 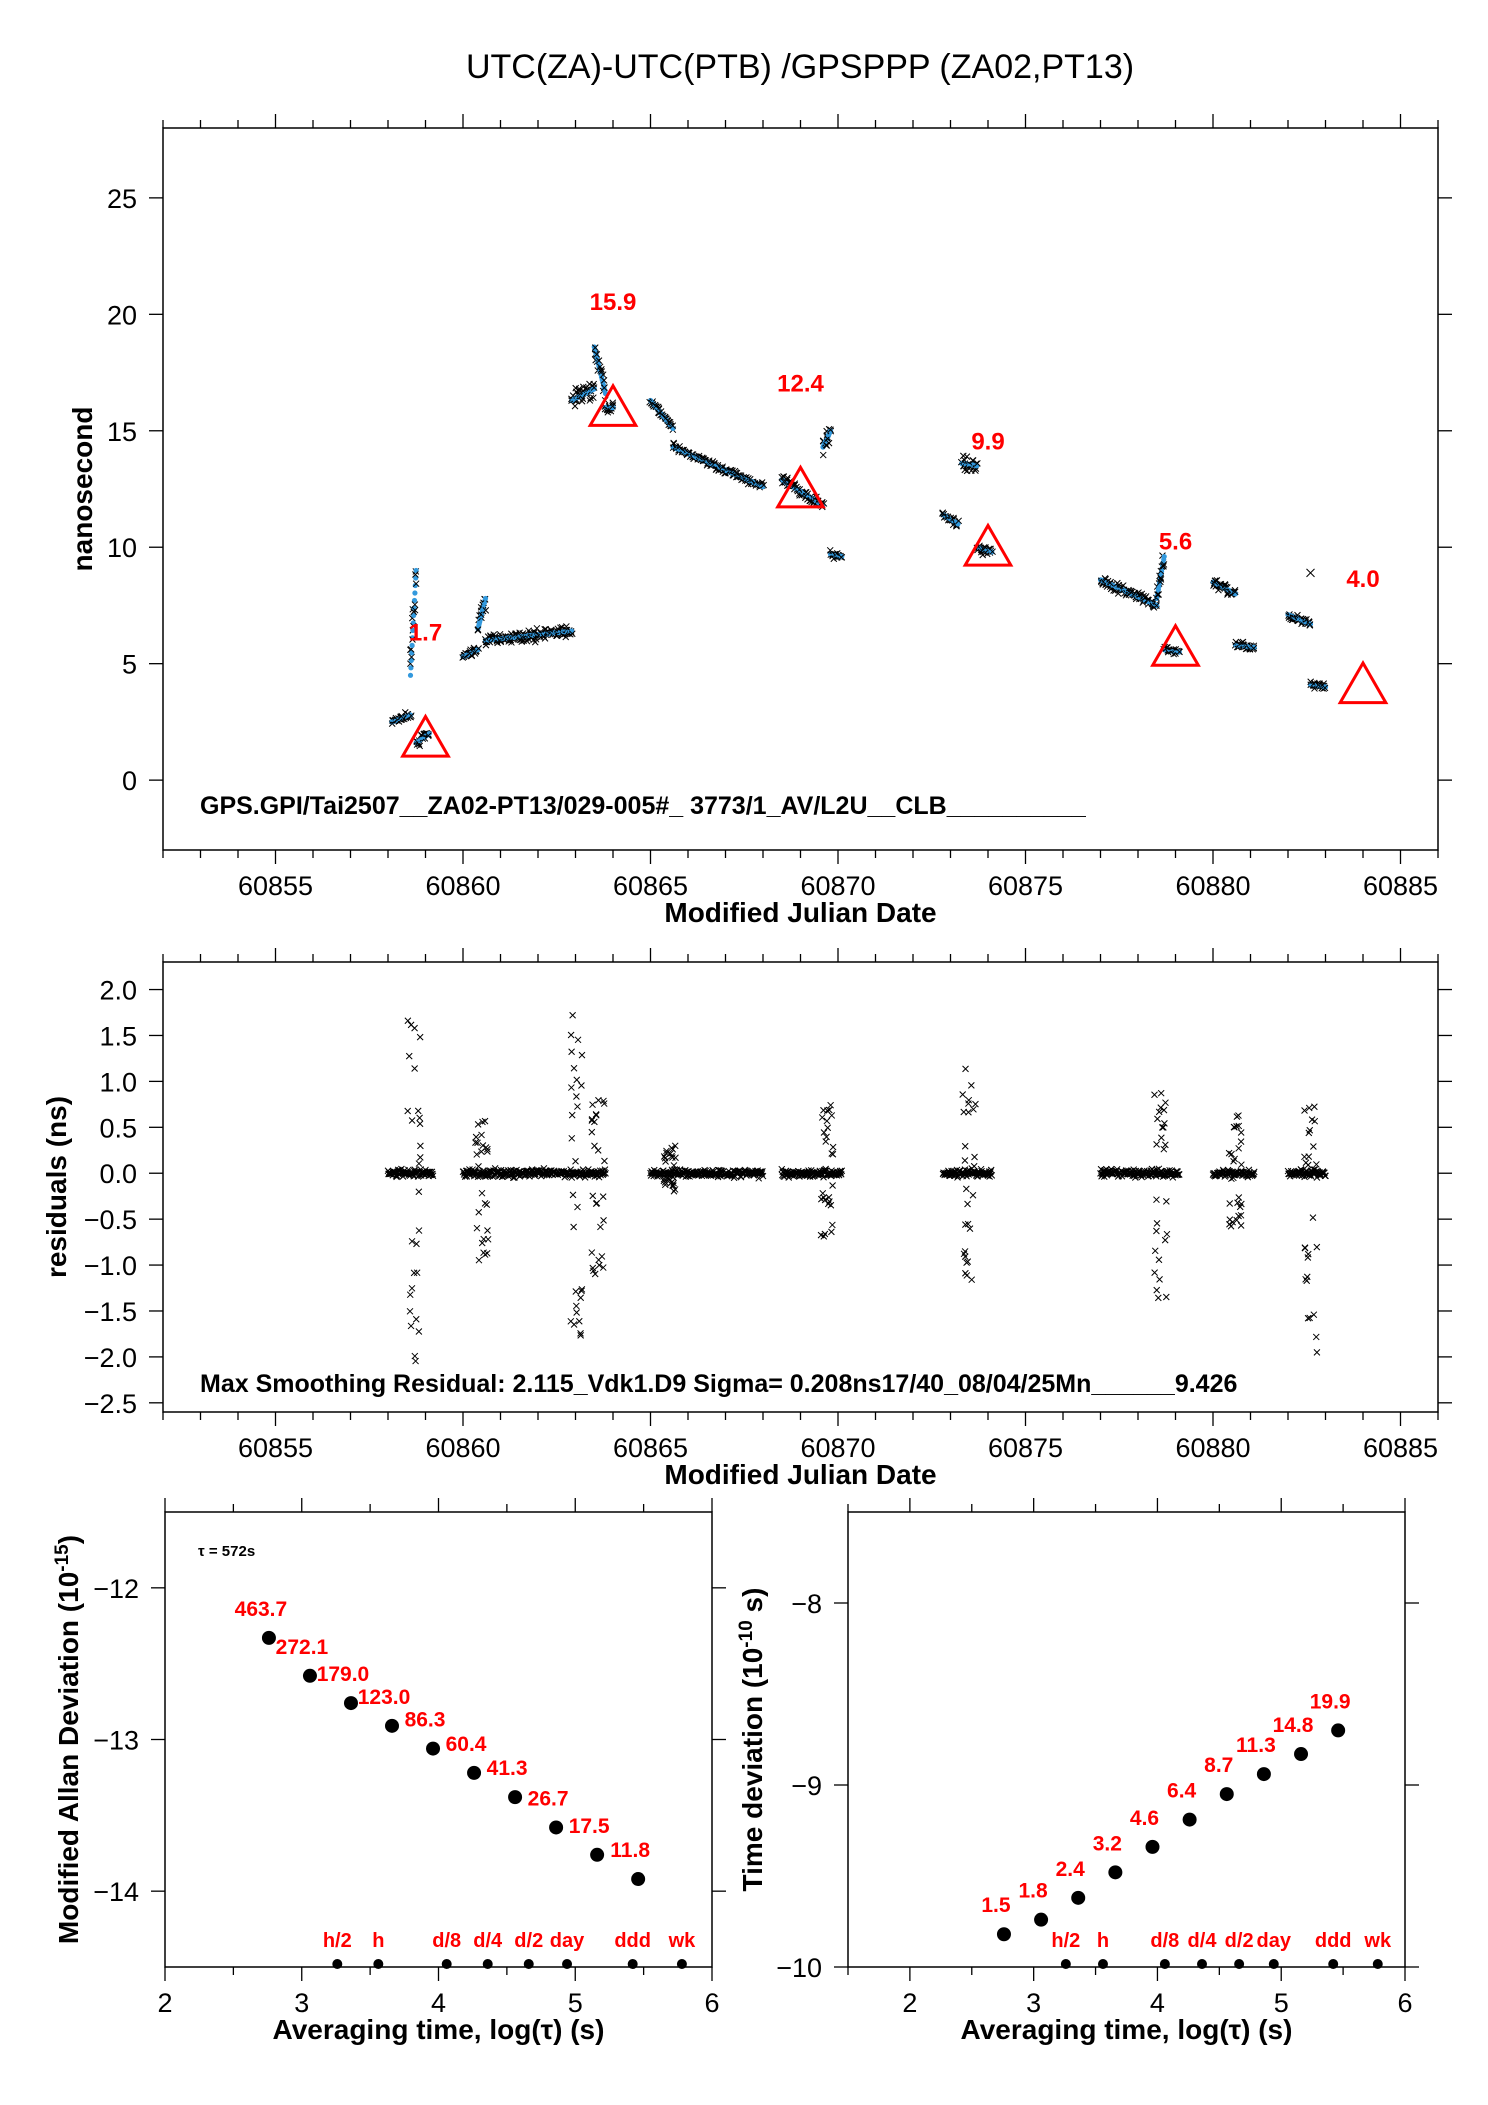 What do you see at coordinates (110, 1266) in the screenshot?
I see `y-tick-label: −1.0` at bounding box center [110, 1266].